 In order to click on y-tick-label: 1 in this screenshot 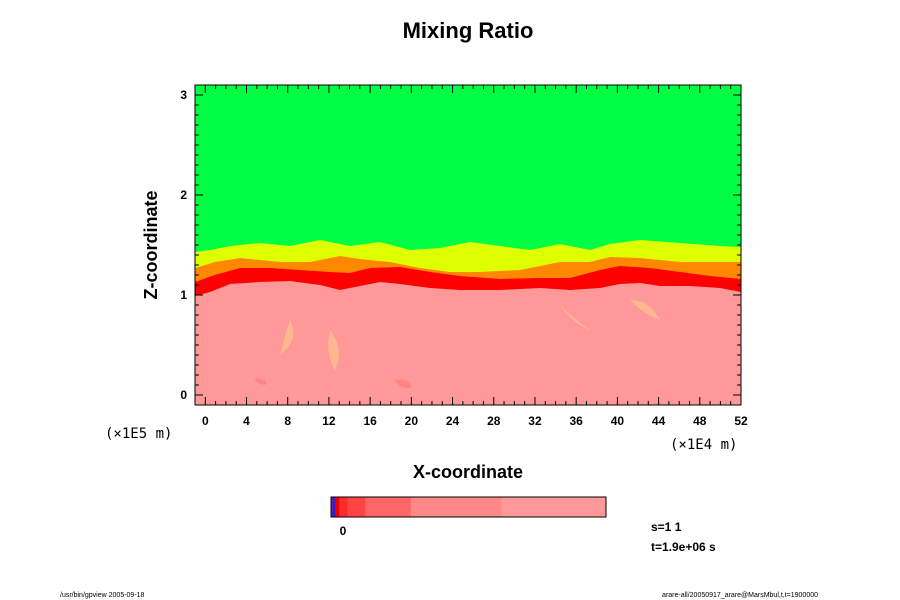, I will do `click(183, 295)`.